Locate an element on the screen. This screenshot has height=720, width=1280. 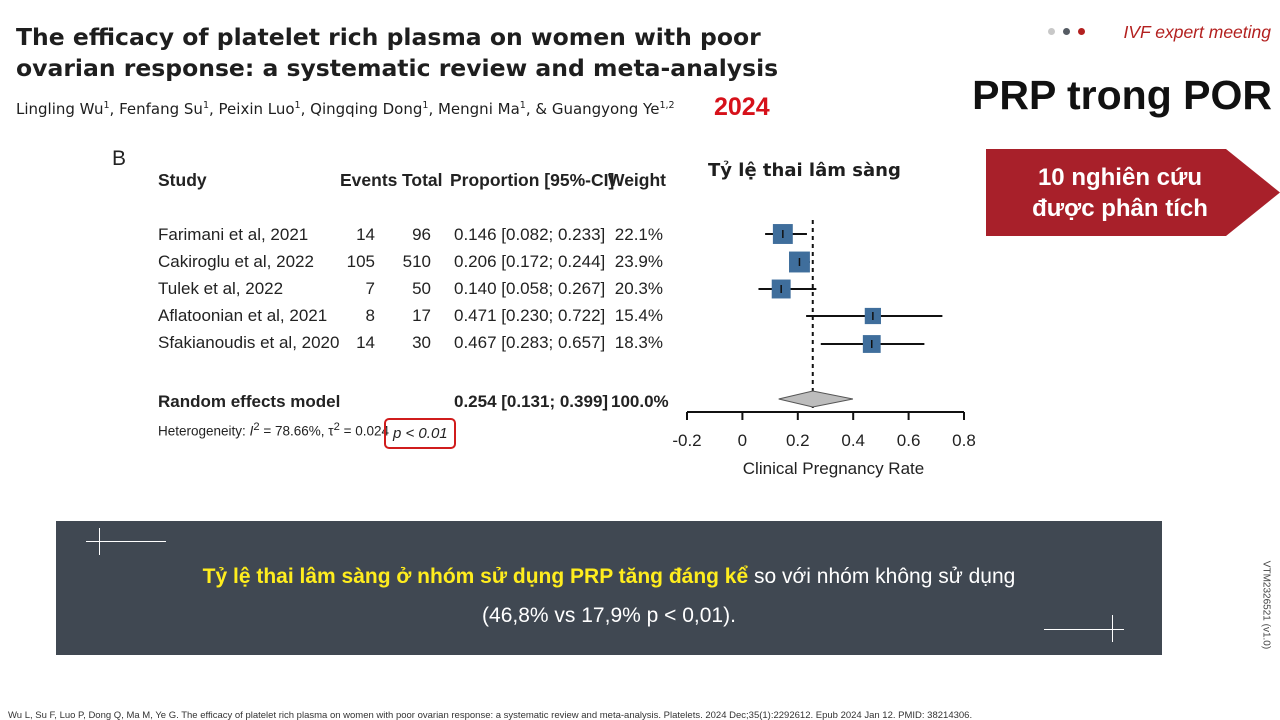
summary-label: Random effects model is located at coordinates (249, 401).